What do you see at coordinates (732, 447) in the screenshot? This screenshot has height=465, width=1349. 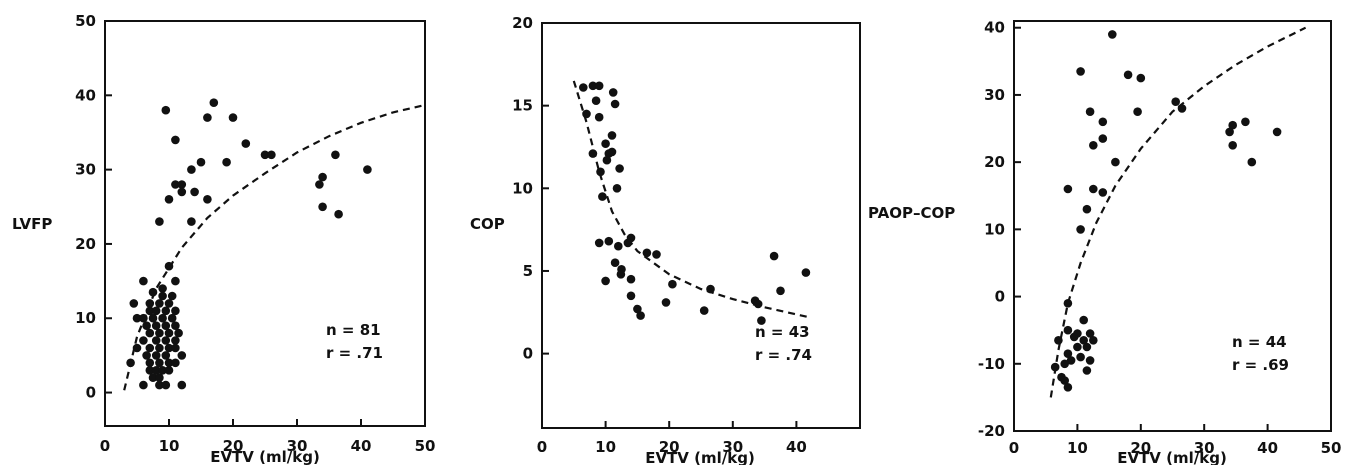 I see `x-tick-label: 30` at bounding box center [732, 447].